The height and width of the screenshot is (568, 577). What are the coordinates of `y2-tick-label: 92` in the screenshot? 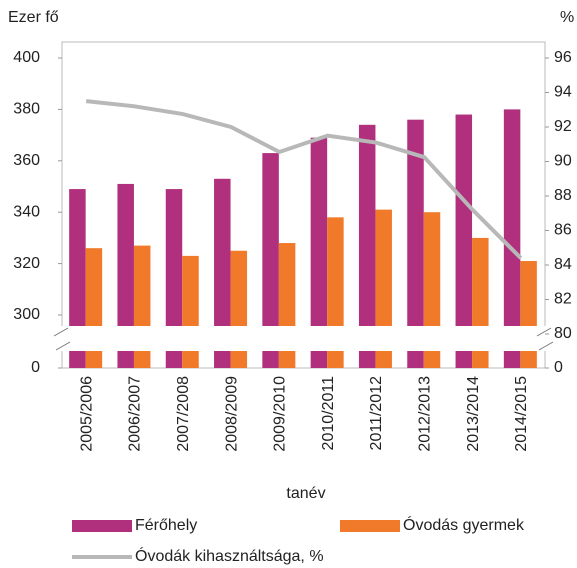 It's located at (563, 126).